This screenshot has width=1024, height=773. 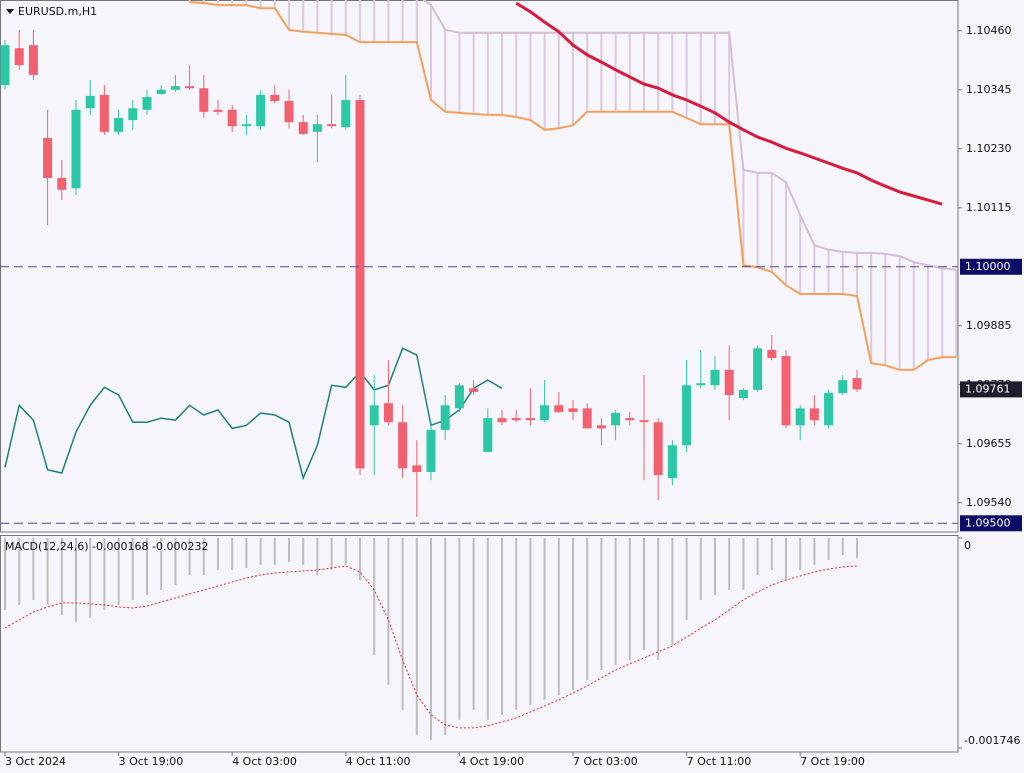 What do you see at coordinates (989, 443) in the screenshot?
I see `y-tick-label: 1.09655` at bounding box center [989, 443].